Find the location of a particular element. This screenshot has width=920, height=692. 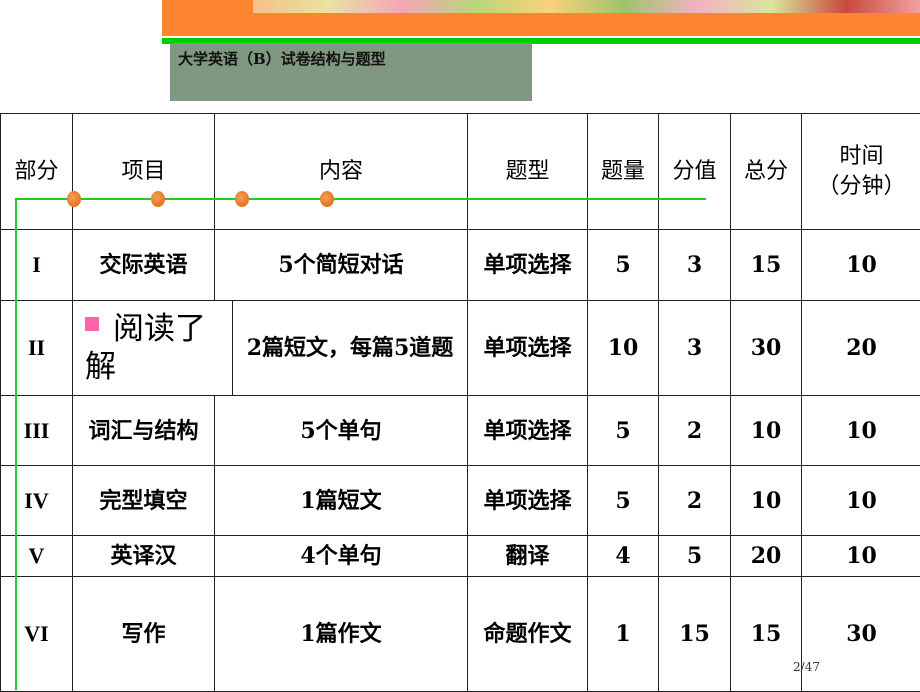

cell-item: 英译汉 is located at coordinates (143, 556).